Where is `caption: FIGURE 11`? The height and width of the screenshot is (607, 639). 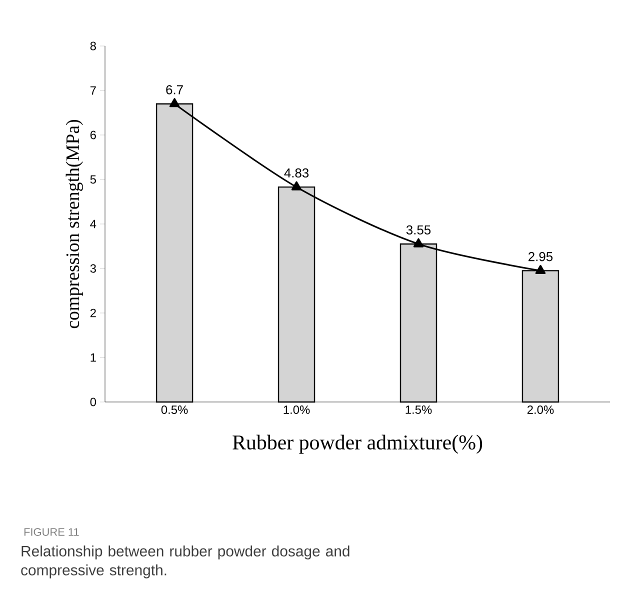
caption: FIGURE 11 is located at coordinates (51, 532).